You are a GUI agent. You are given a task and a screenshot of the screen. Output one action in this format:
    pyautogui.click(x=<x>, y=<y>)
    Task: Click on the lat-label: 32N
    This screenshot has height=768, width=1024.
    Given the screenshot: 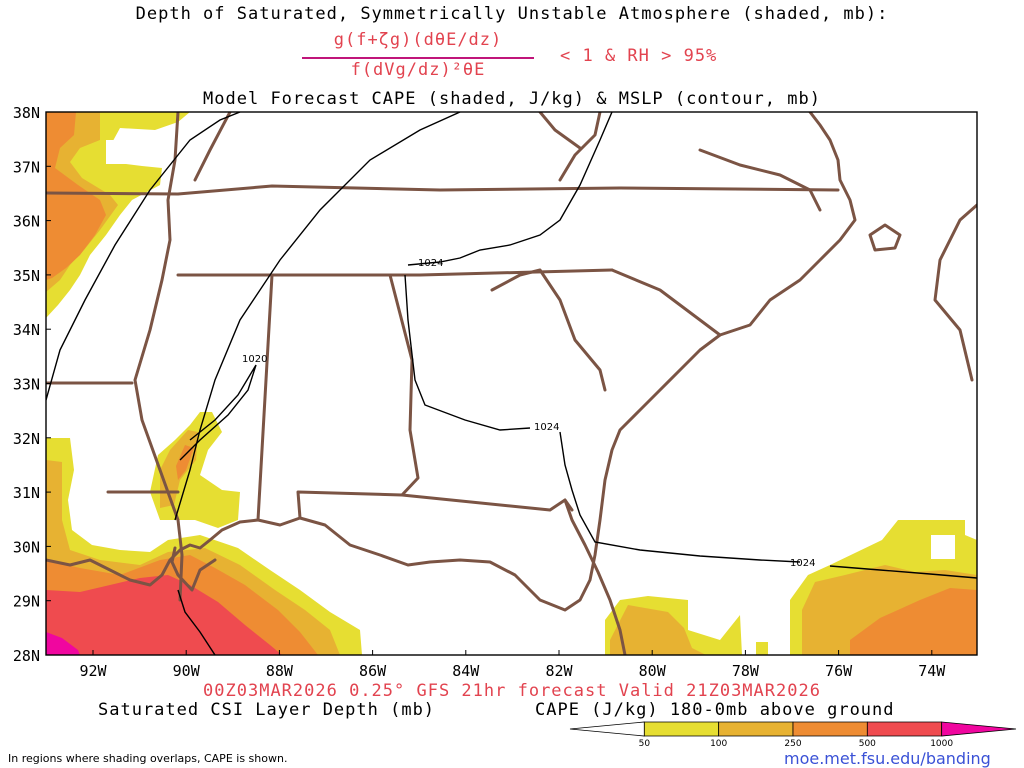 What is the action you would take?
    pyautogui.click(x=26, y=439)
    